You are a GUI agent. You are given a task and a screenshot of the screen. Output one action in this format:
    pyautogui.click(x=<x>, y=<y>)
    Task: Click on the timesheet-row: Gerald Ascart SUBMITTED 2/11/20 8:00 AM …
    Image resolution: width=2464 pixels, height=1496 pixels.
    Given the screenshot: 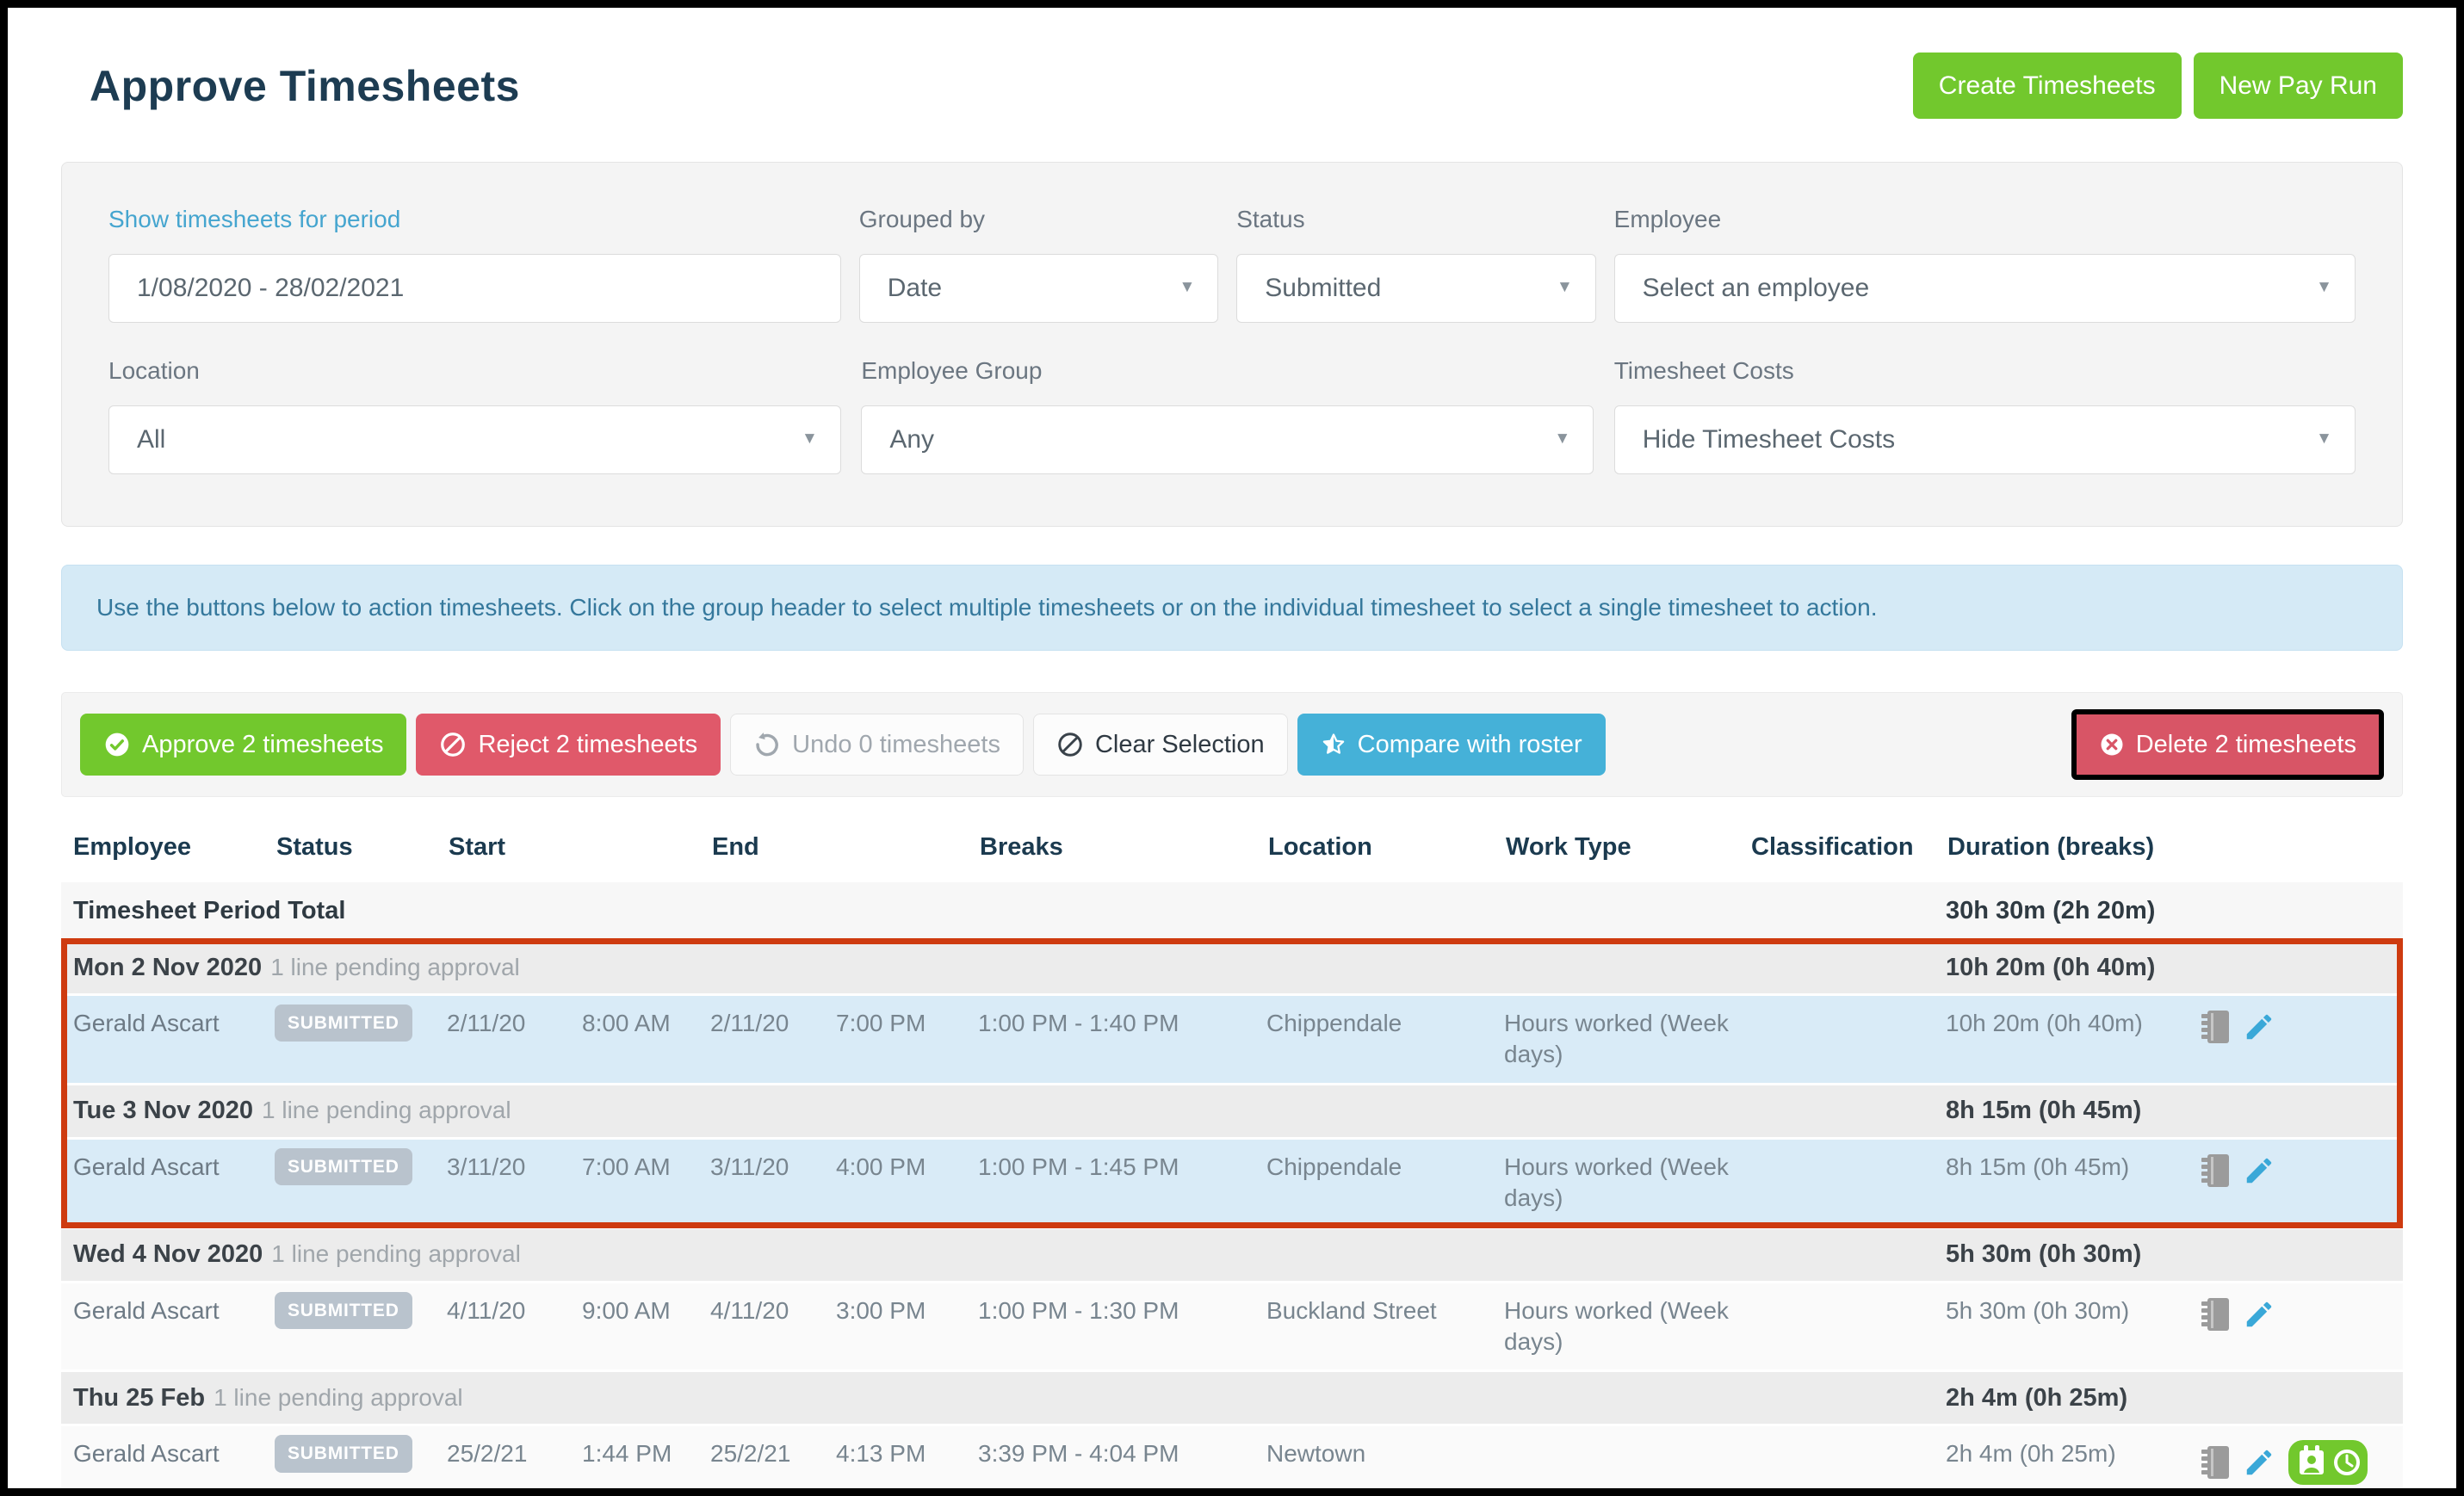 What is the action you would take?
    pyautogui.click(x=1232, y=1040)
    